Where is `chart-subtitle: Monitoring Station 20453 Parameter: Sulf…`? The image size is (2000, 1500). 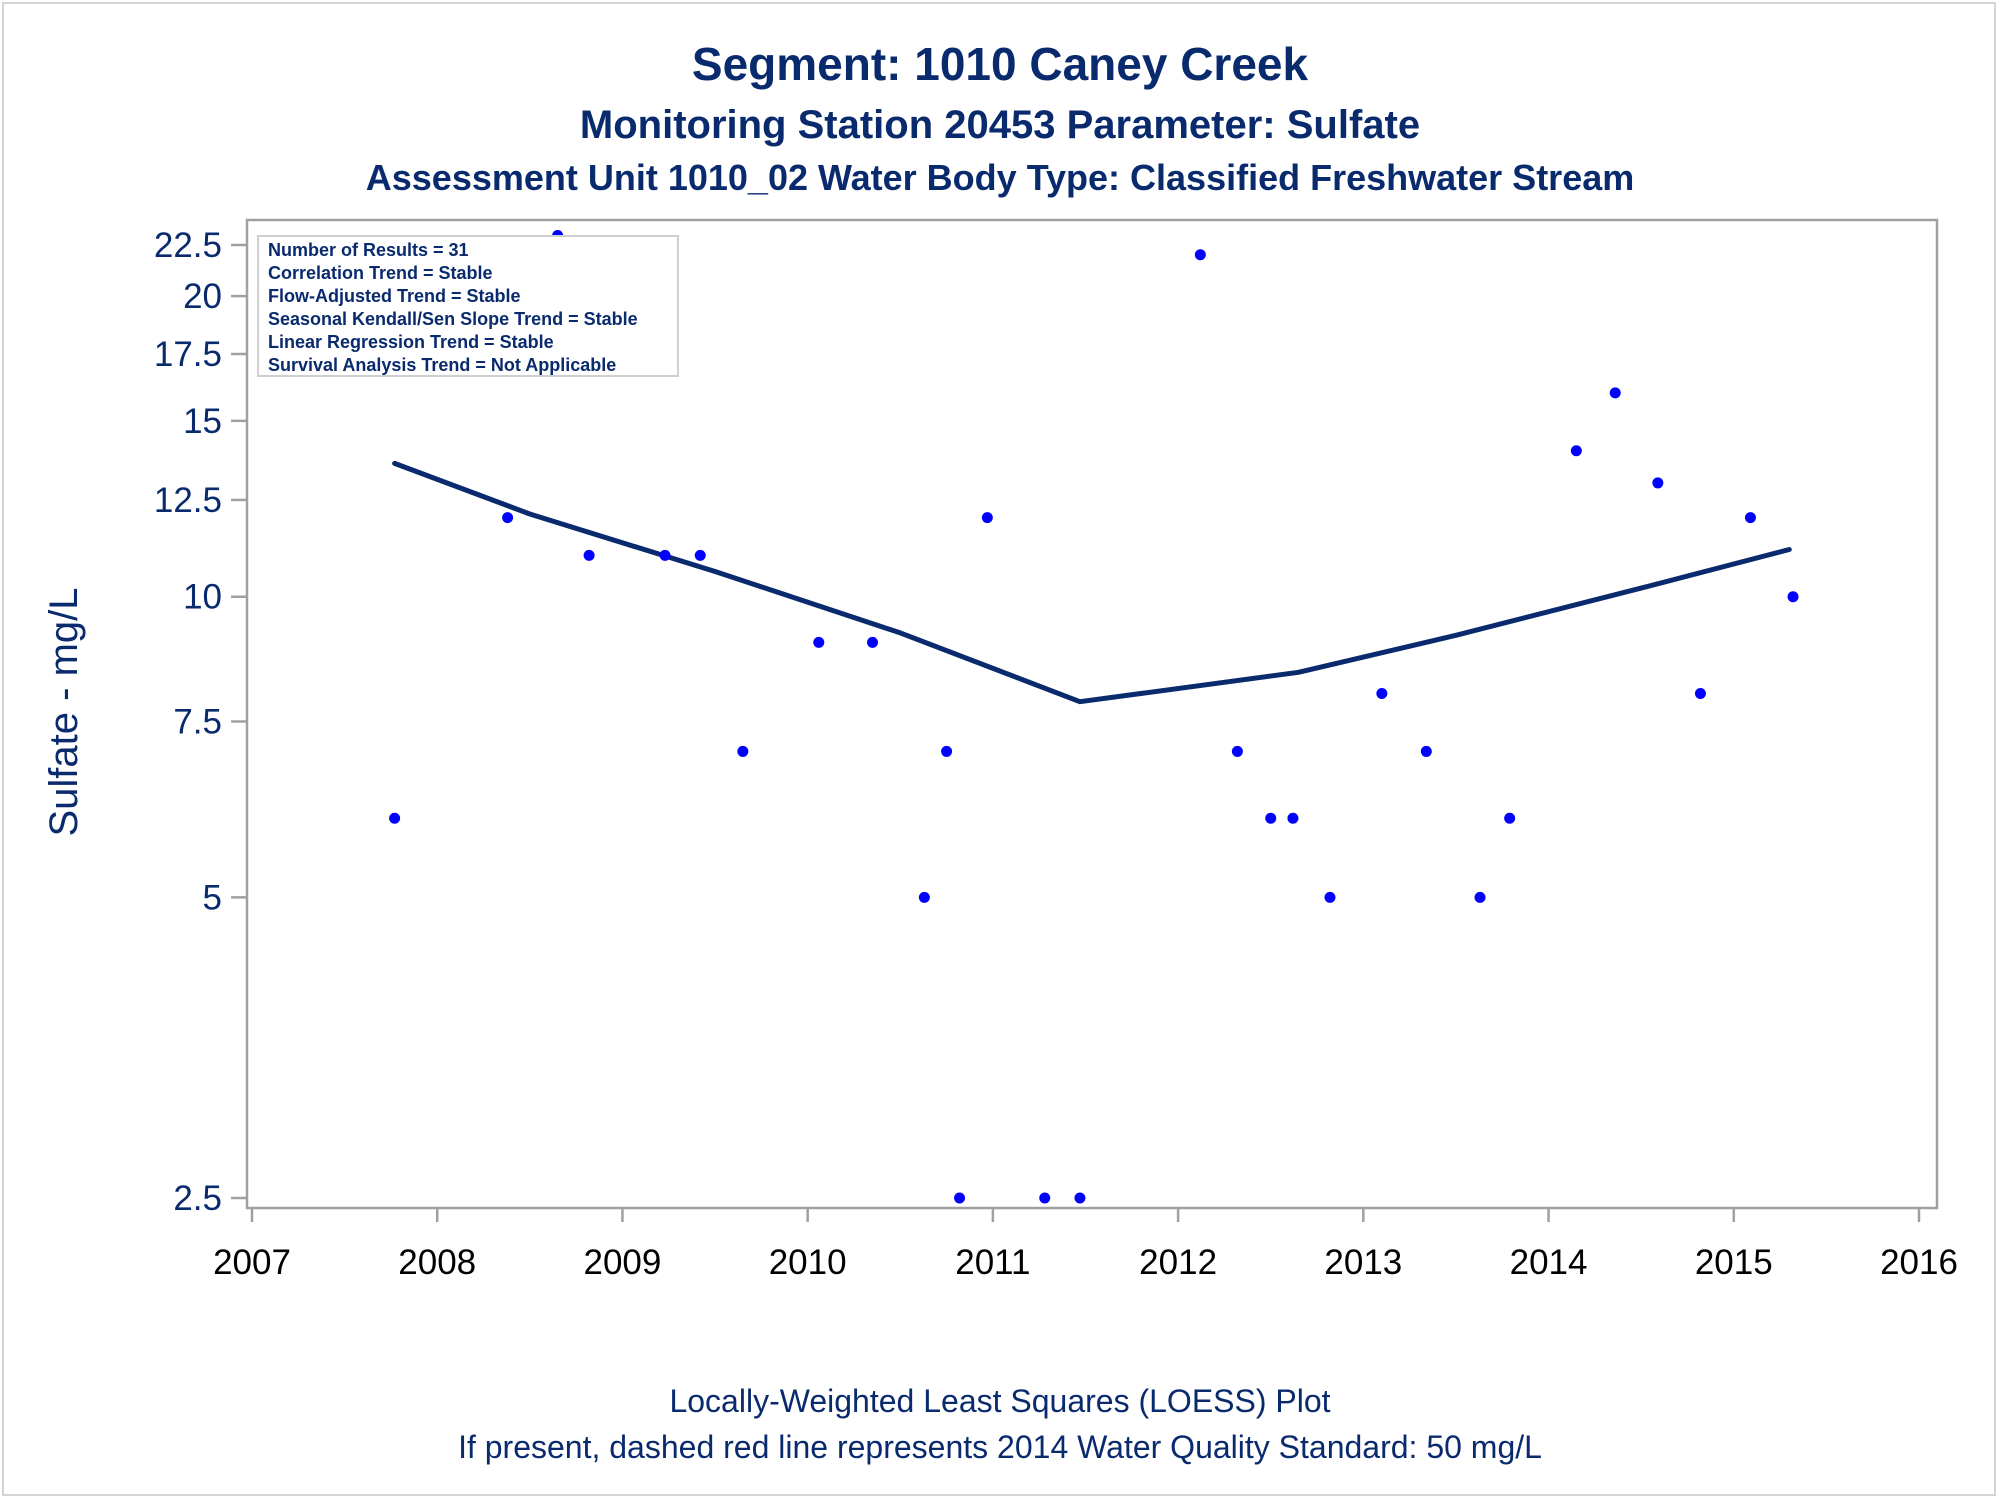
chart-subtitle: Monitoring Station 20453 Parameter: Sulf… is located at coordinates (1000, 125).